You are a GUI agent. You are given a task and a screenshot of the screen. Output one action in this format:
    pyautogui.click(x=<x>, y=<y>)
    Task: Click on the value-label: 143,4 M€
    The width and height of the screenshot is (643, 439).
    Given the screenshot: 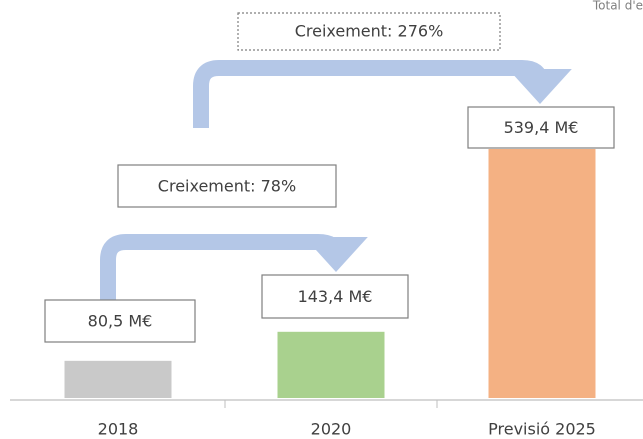 What is the action you would take?
    pyautogui.click(x=335, y=296)
    